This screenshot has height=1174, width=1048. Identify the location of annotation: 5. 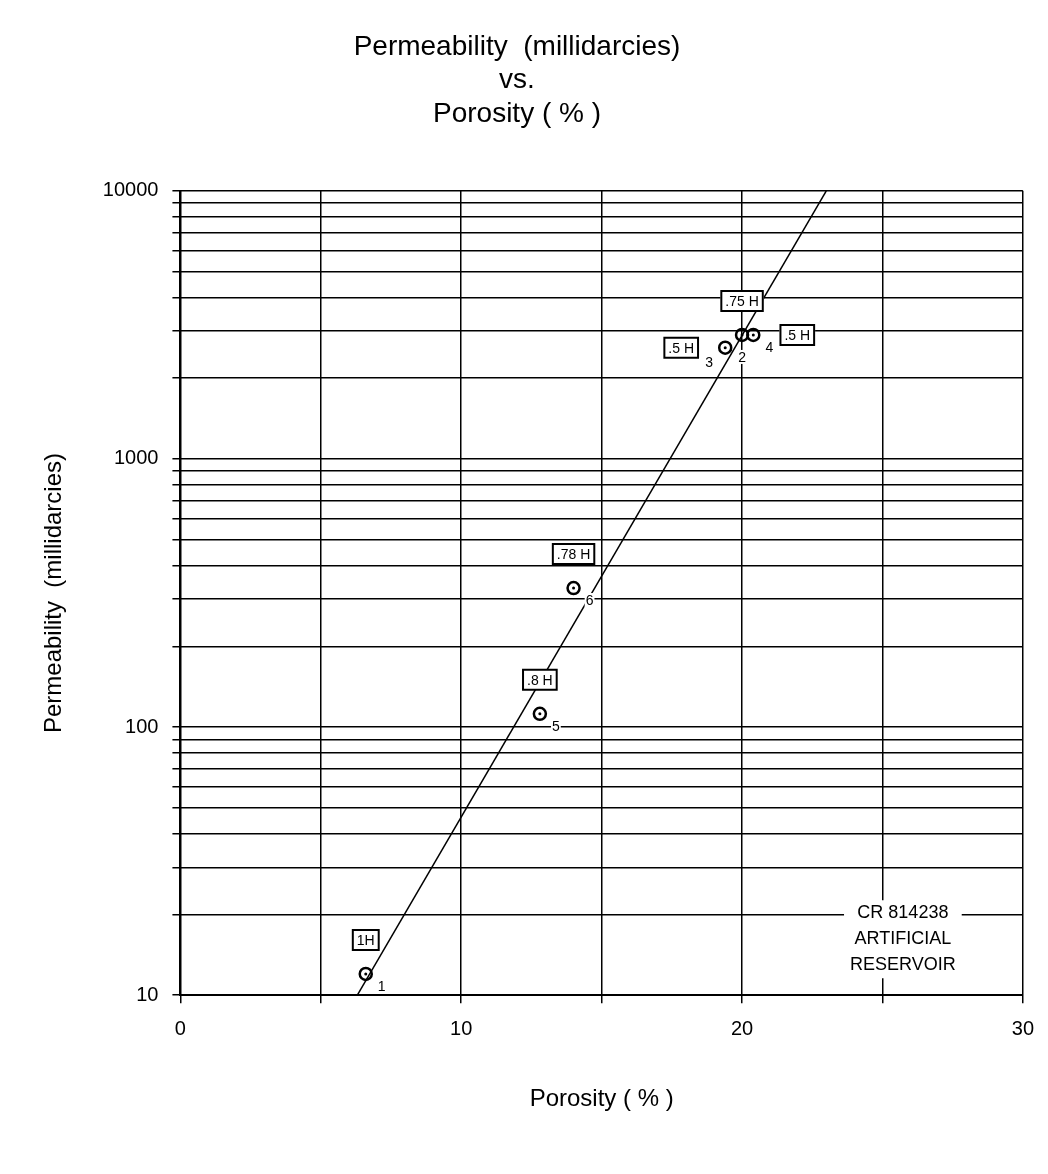
(555, 725).